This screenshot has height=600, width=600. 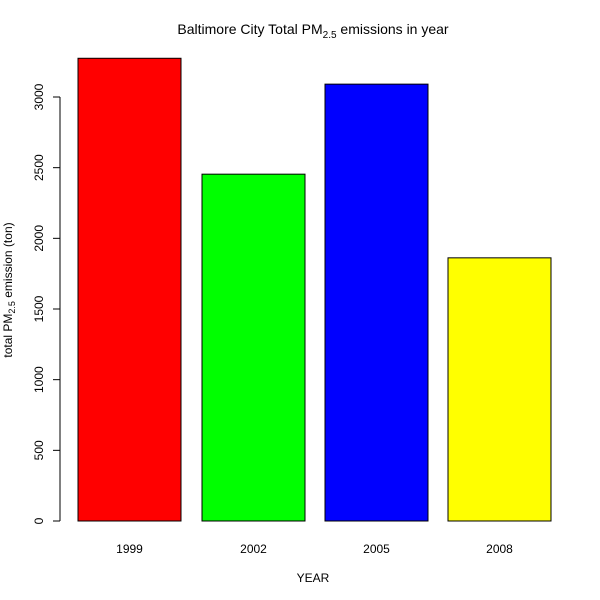 I want to click on x-tick-label: 1999, so click(x=129, y=549).